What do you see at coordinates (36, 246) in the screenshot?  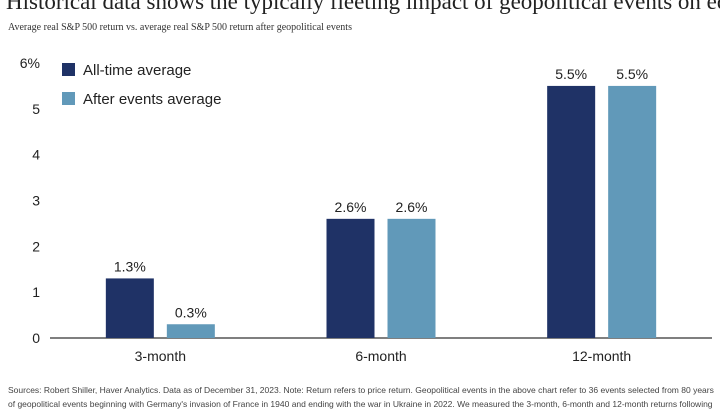 I see `y-tick-label: 2` at bounding box center [36, 246].